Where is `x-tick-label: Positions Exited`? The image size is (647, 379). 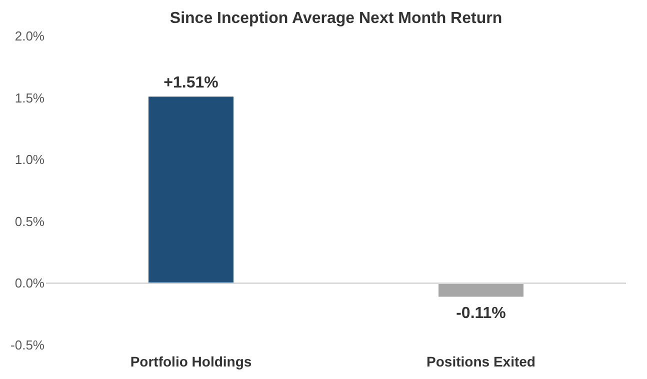
x-tick-label: Positions Exited is located at coordinates (481, 362).